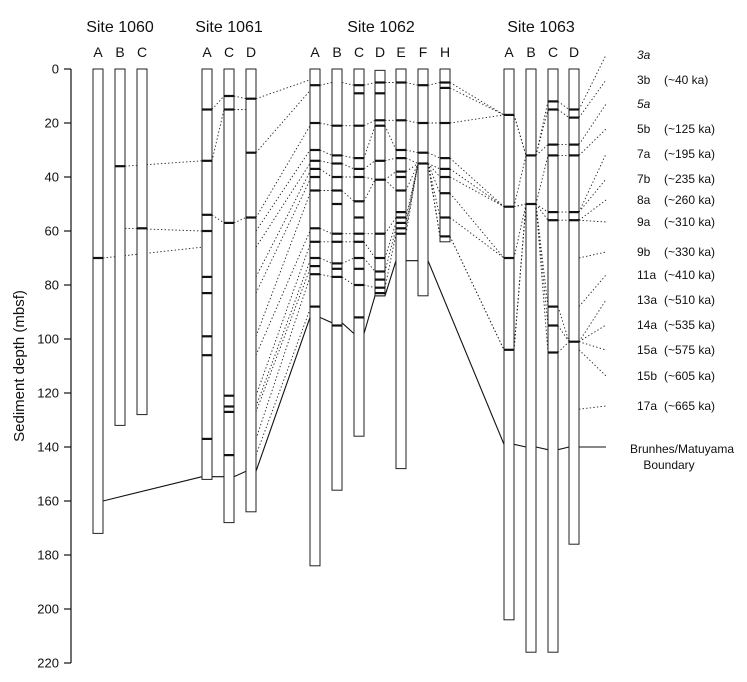 The width and height of the screenshot is (747, 682). I want to click on stage-age: (~260 ka), so click(689, 200).